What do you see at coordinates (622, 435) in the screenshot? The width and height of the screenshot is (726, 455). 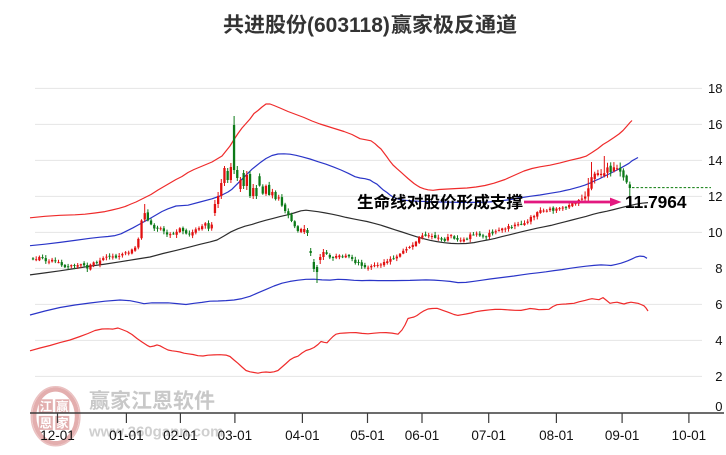 I see `svg-text: 09-01` at bounding box center [622, 435].